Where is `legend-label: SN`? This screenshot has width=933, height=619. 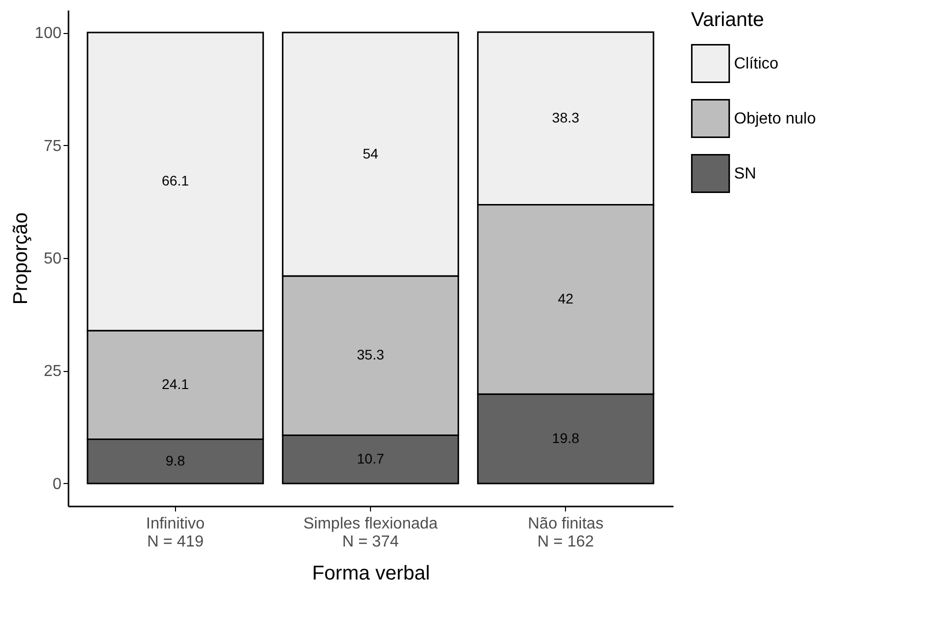 legend-label: SN is located at coordinates (745, 174).